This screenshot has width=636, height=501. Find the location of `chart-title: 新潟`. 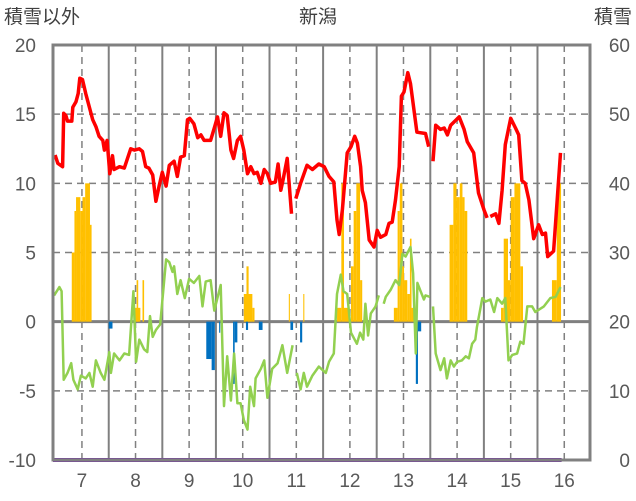

chart-title: 新潟 is located at coordinates (318, 17).